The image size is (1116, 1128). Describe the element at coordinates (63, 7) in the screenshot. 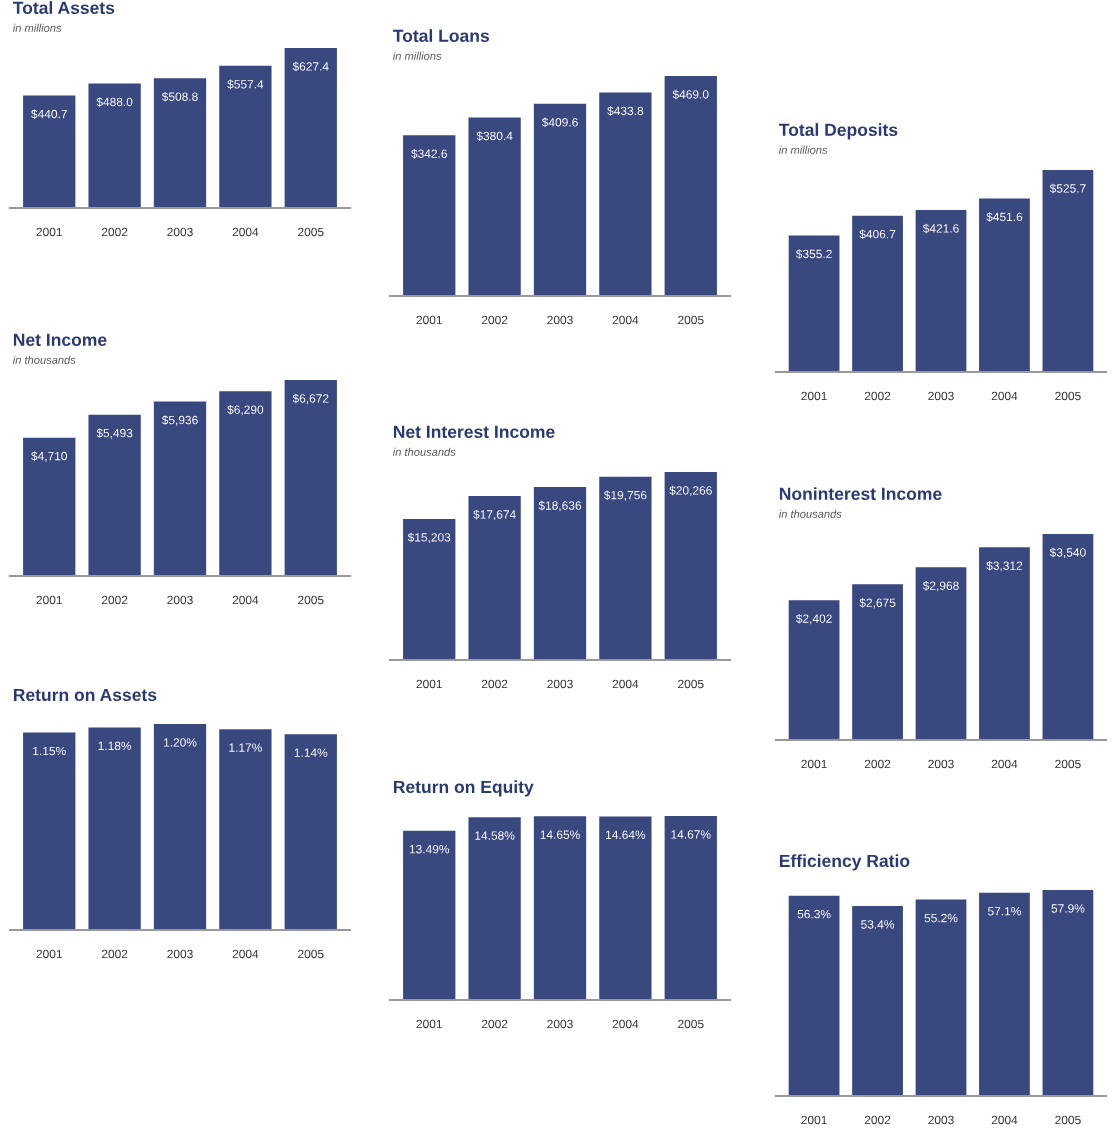

I see `chart-title: Total Assets` at that location.